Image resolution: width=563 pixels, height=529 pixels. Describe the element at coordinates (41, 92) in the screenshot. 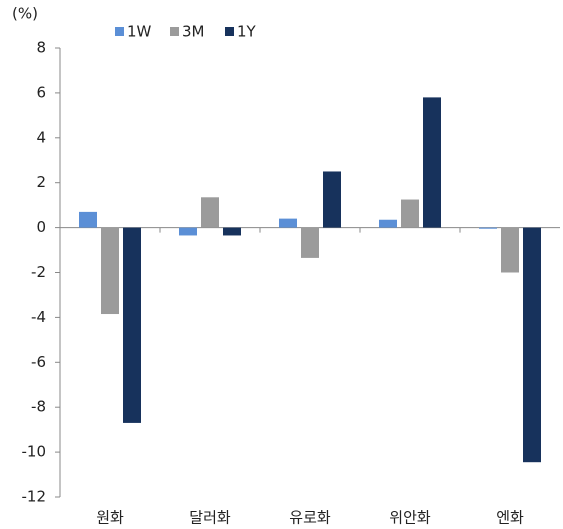

I see `y-tick-label: 6` at that location.